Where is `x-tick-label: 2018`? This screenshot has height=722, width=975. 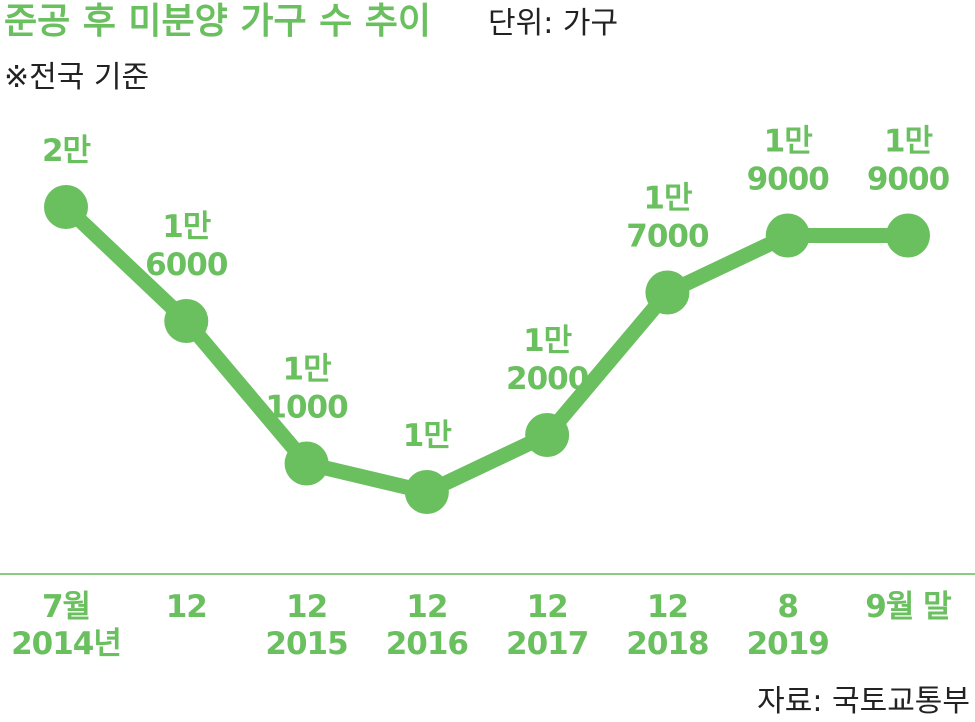 x-tick-label: 2018 is located at coordinates (667, 644).